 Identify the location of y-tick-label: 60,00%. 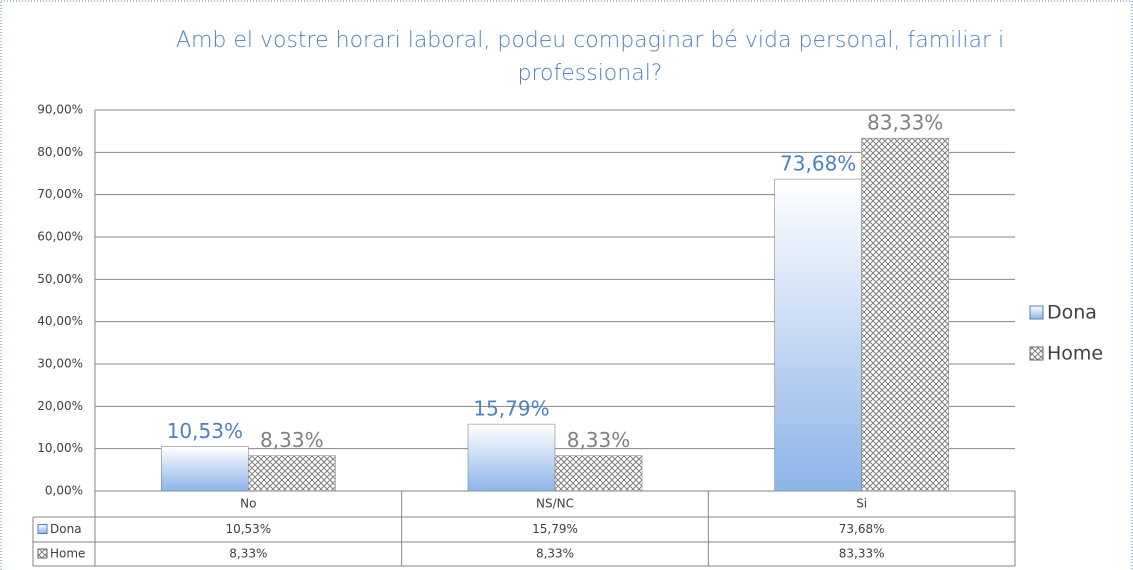
(60, 237).